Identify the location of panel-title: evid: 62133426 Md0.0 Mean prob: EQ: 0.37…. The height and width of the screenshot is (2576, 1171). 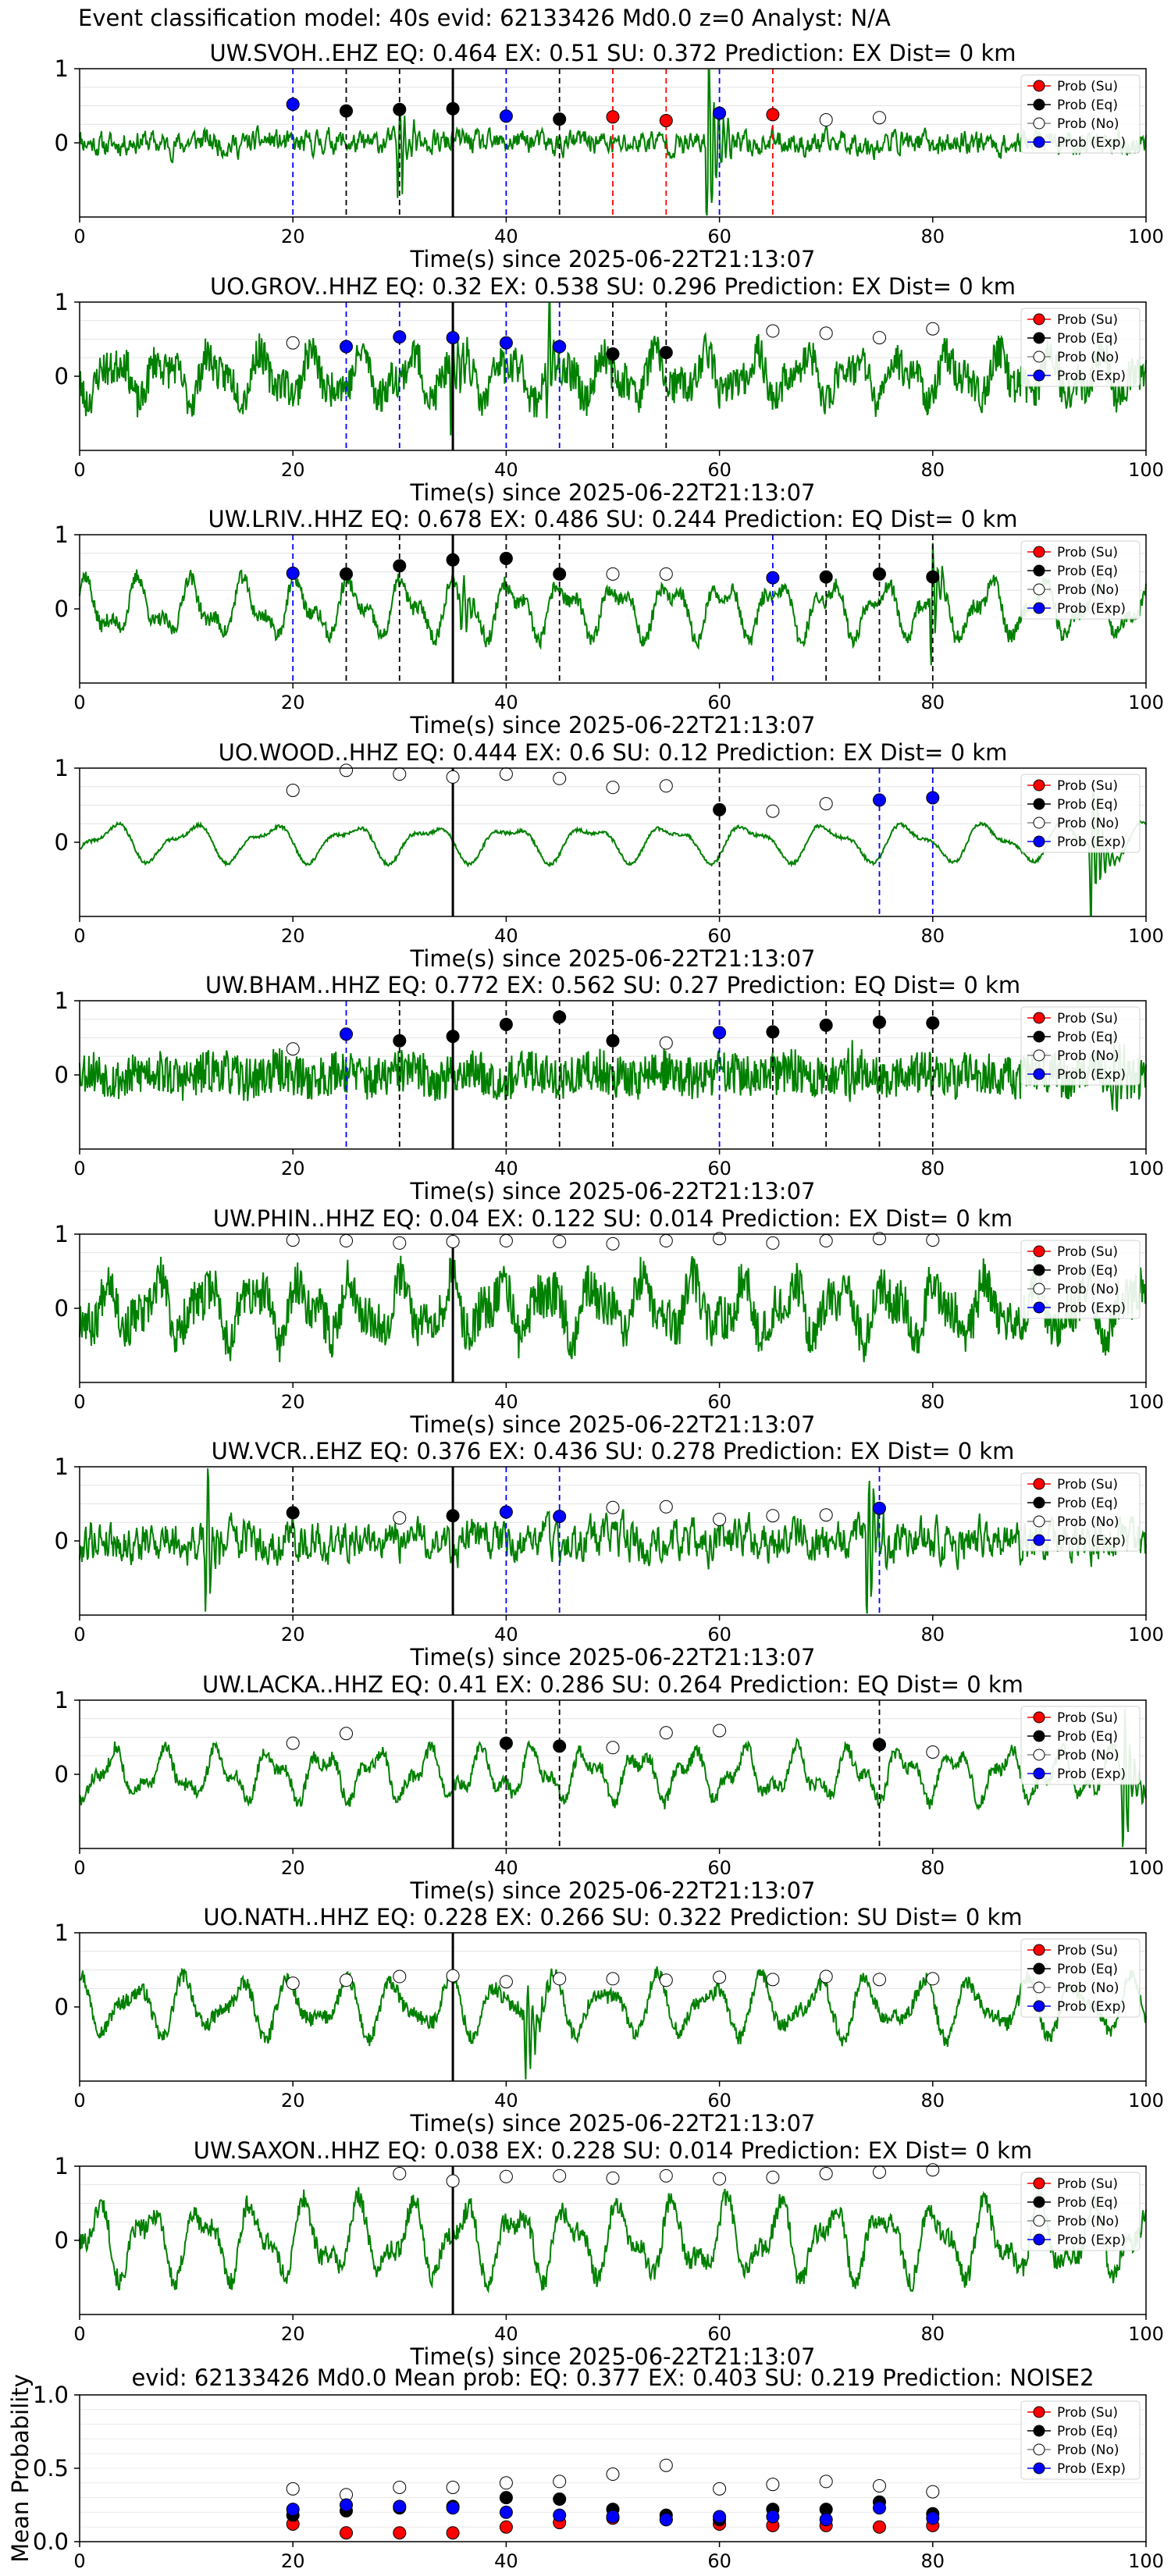
(612, 2377).